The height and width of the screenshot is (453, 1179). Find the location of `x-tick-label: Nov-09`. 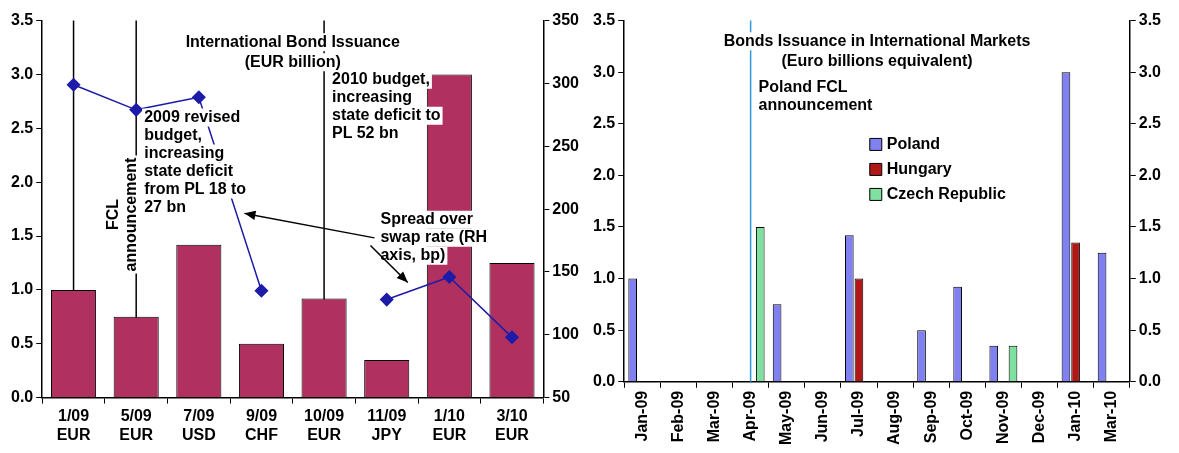

x-tick-label: Nov-09 is located at coordinates (1002, 417).